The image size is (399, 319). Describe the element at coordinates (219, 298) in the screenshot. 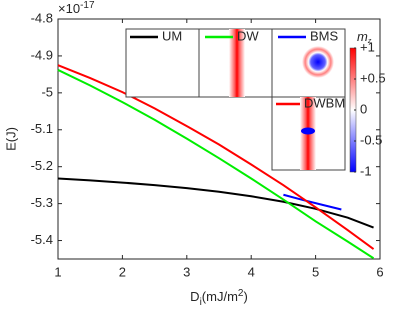

I see `x-axis-label: Di(mJ/m2)` at that location.